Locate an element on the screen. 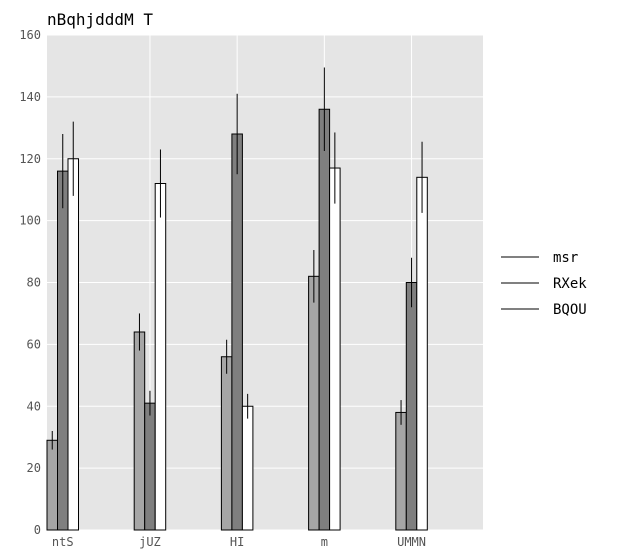 Image resolution: width=640 pixels, height=560 pixels. bar-msr-HI is located at coordinates (226, 443).